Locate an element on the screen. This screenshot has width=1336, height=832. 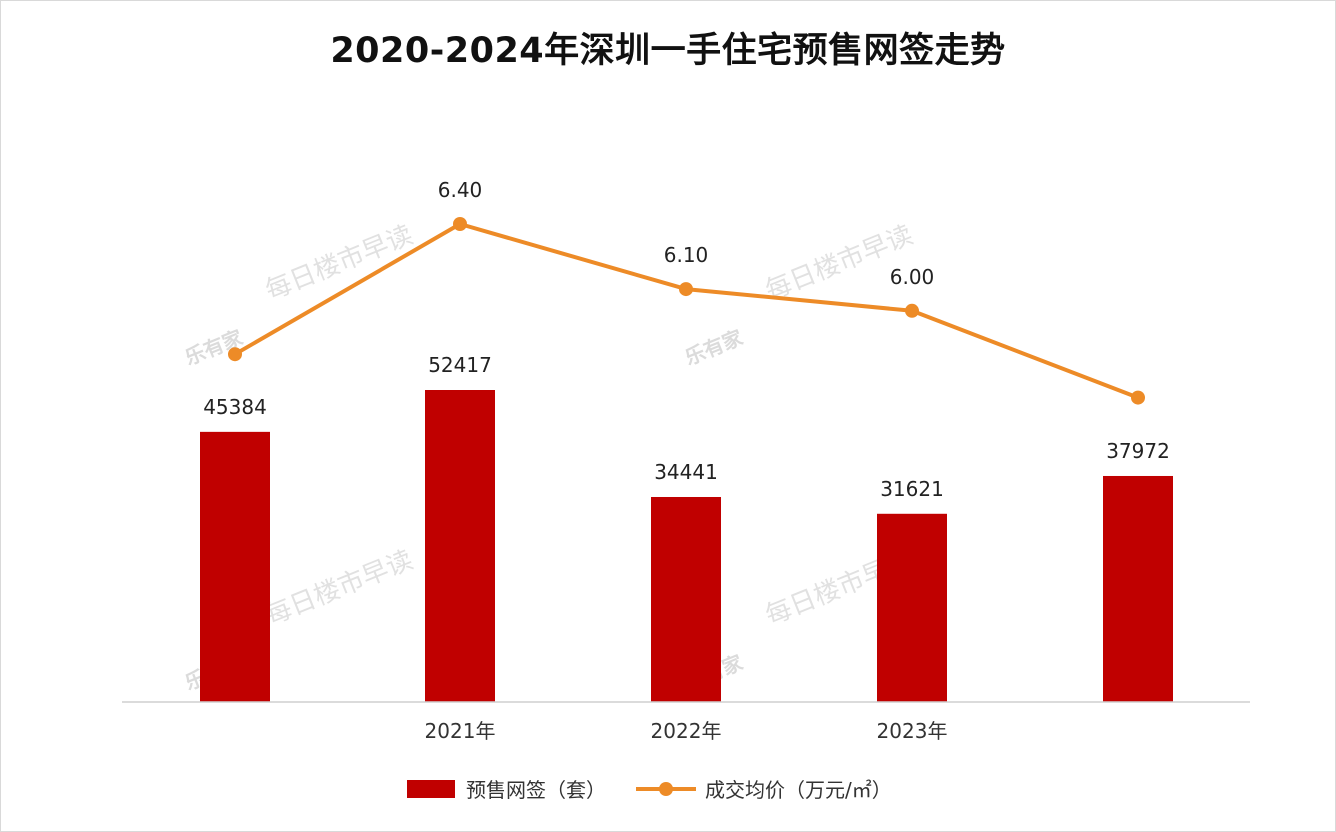
legend-bar-swatch is located at coordinates (431, 789).